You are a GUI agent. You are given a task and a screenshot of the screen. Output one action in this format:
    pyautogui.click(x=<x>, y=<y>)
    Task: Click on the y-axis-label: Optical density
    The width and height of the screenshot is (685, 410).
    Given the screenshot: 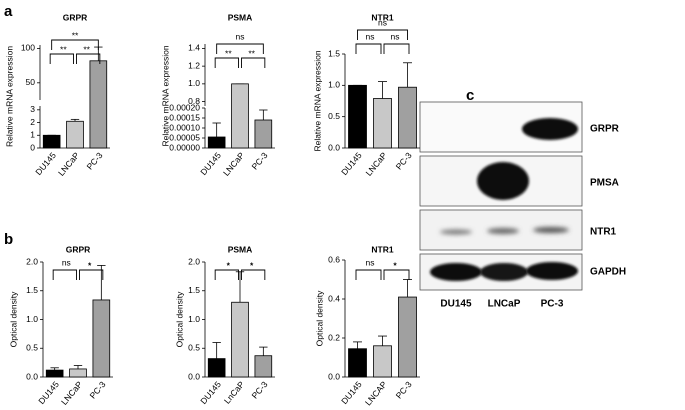 What is the action you would take?
    pyautogui.click(x=13, y=319)
    